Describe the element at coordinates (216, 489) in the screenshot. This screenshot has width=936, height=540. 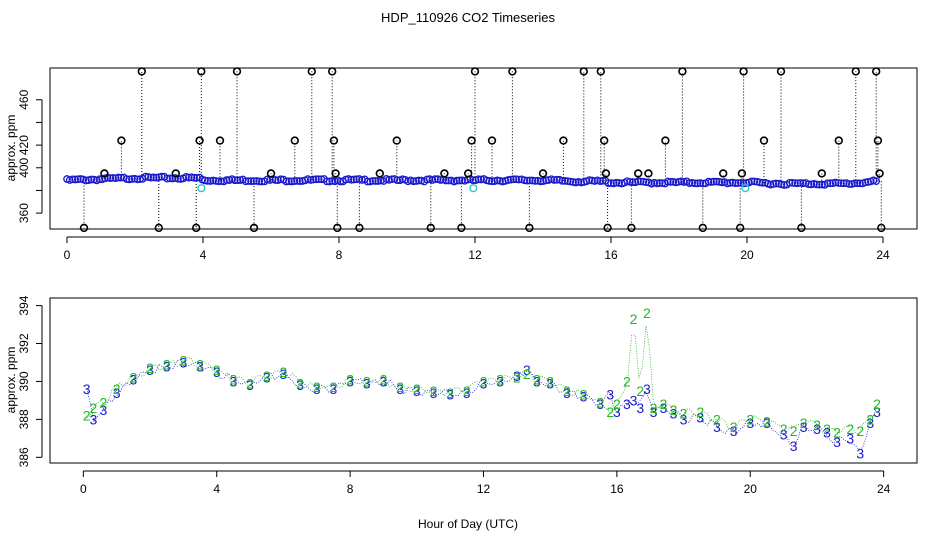
I see `bottom-x-tick-label: 4` at that location.